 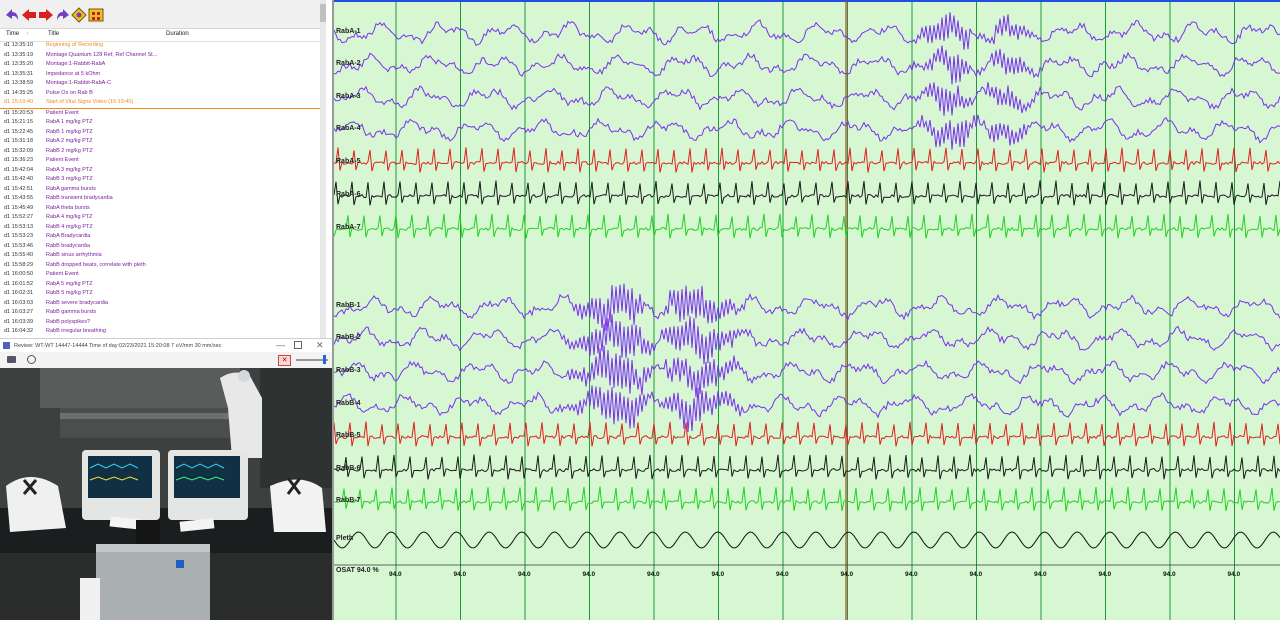 What do you see at coordinates (166, 360) in the screenshot?
I see `video-toolbar: ✕` at bounding box center [166, 360].